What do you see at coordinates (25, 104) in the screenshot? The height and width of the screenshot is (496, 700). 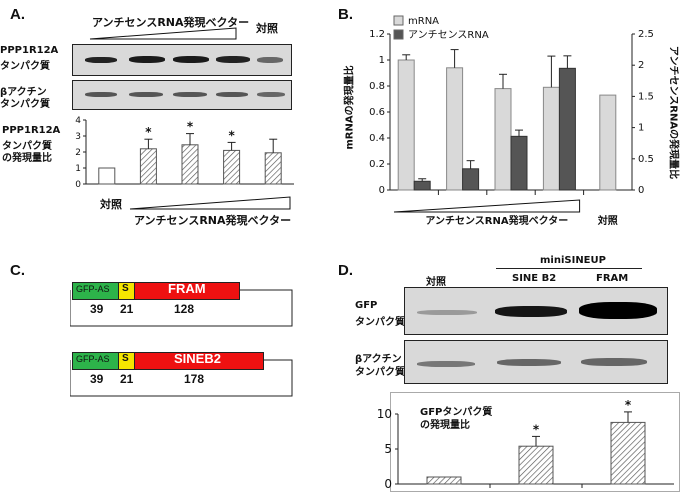 I see `panel-a-blot2-label-line2: タンパク質` at bounding box center [25, 104].